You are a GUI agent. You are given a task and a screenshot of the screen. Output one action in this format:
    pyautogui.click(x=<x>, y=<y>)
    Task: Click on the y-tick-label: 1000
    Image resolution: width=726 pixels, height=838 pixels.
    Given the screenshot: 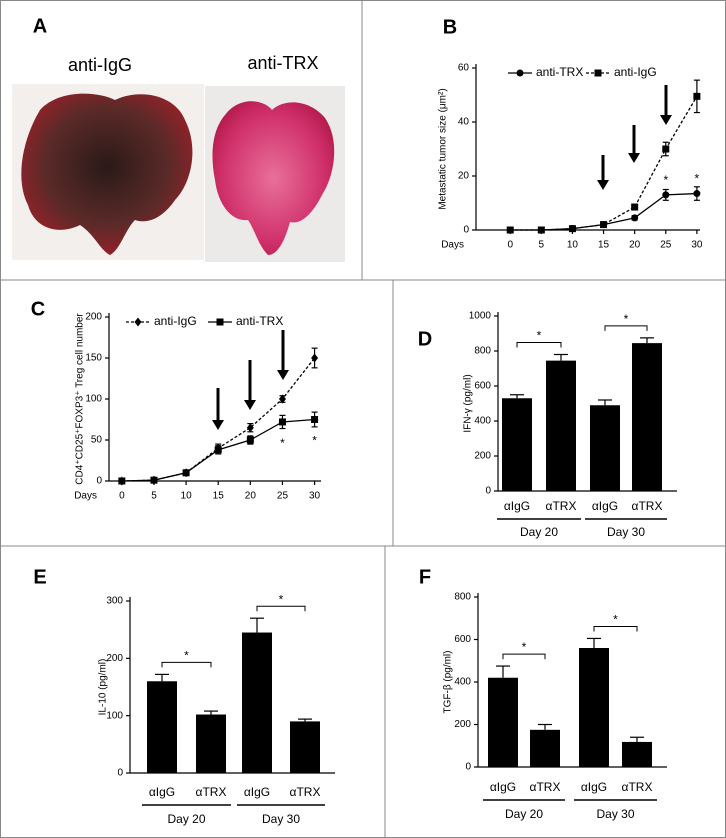 What is the action you would take?
    pyautogui.click(x=480, y=316)
    